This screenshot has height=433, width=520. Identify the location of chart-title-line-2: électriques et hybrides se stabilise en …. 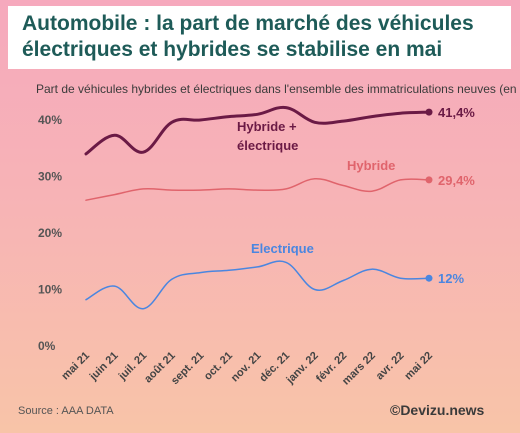
(232, 49).